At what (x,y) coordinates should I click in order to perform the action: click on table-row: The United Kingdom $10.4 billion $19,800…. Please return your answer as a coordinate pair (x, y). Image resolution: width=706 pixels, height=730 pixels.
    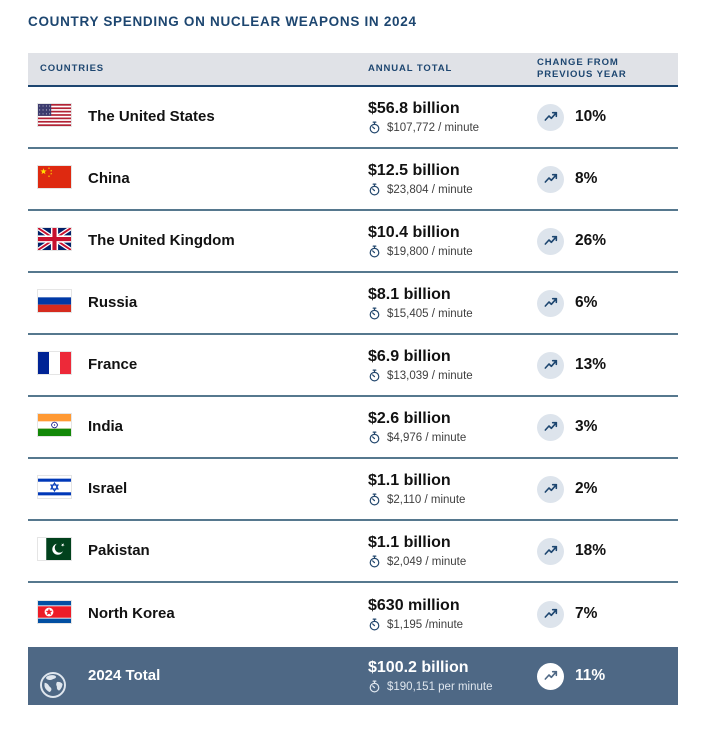
    Looking at the image, I should click on (353, 242).